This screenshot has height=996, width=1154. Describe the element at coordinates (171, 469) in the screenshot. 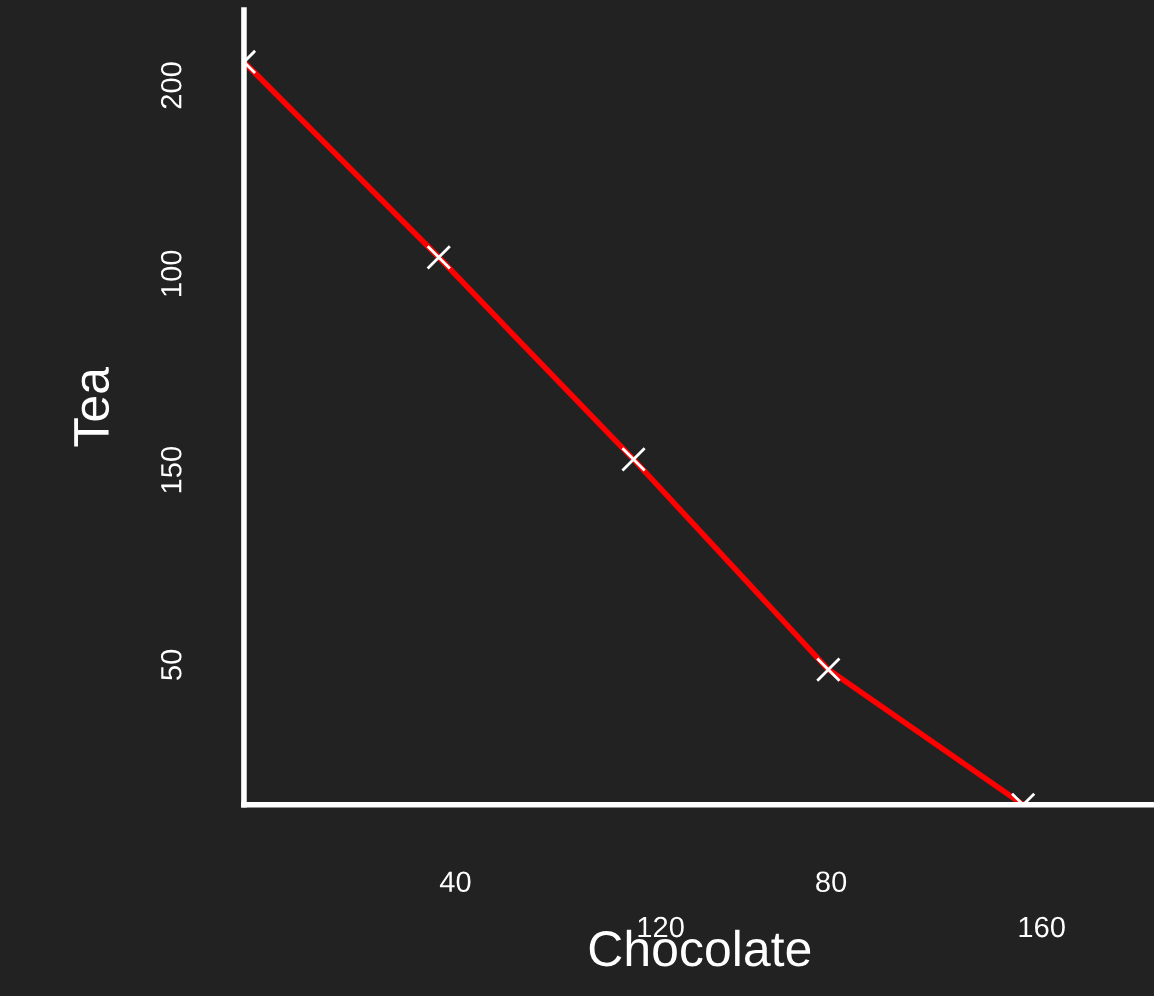

I see `text: 150` at that location.